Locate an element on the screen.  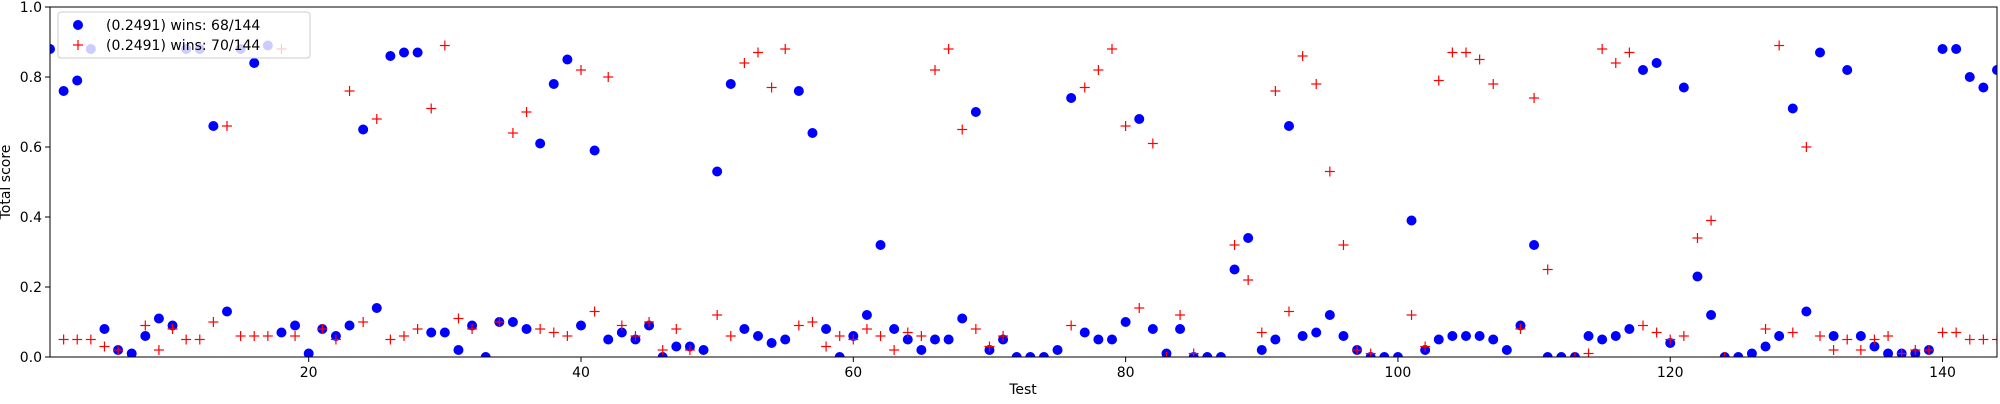
x-tick-label: 40 is located at coordinates (581, 373).